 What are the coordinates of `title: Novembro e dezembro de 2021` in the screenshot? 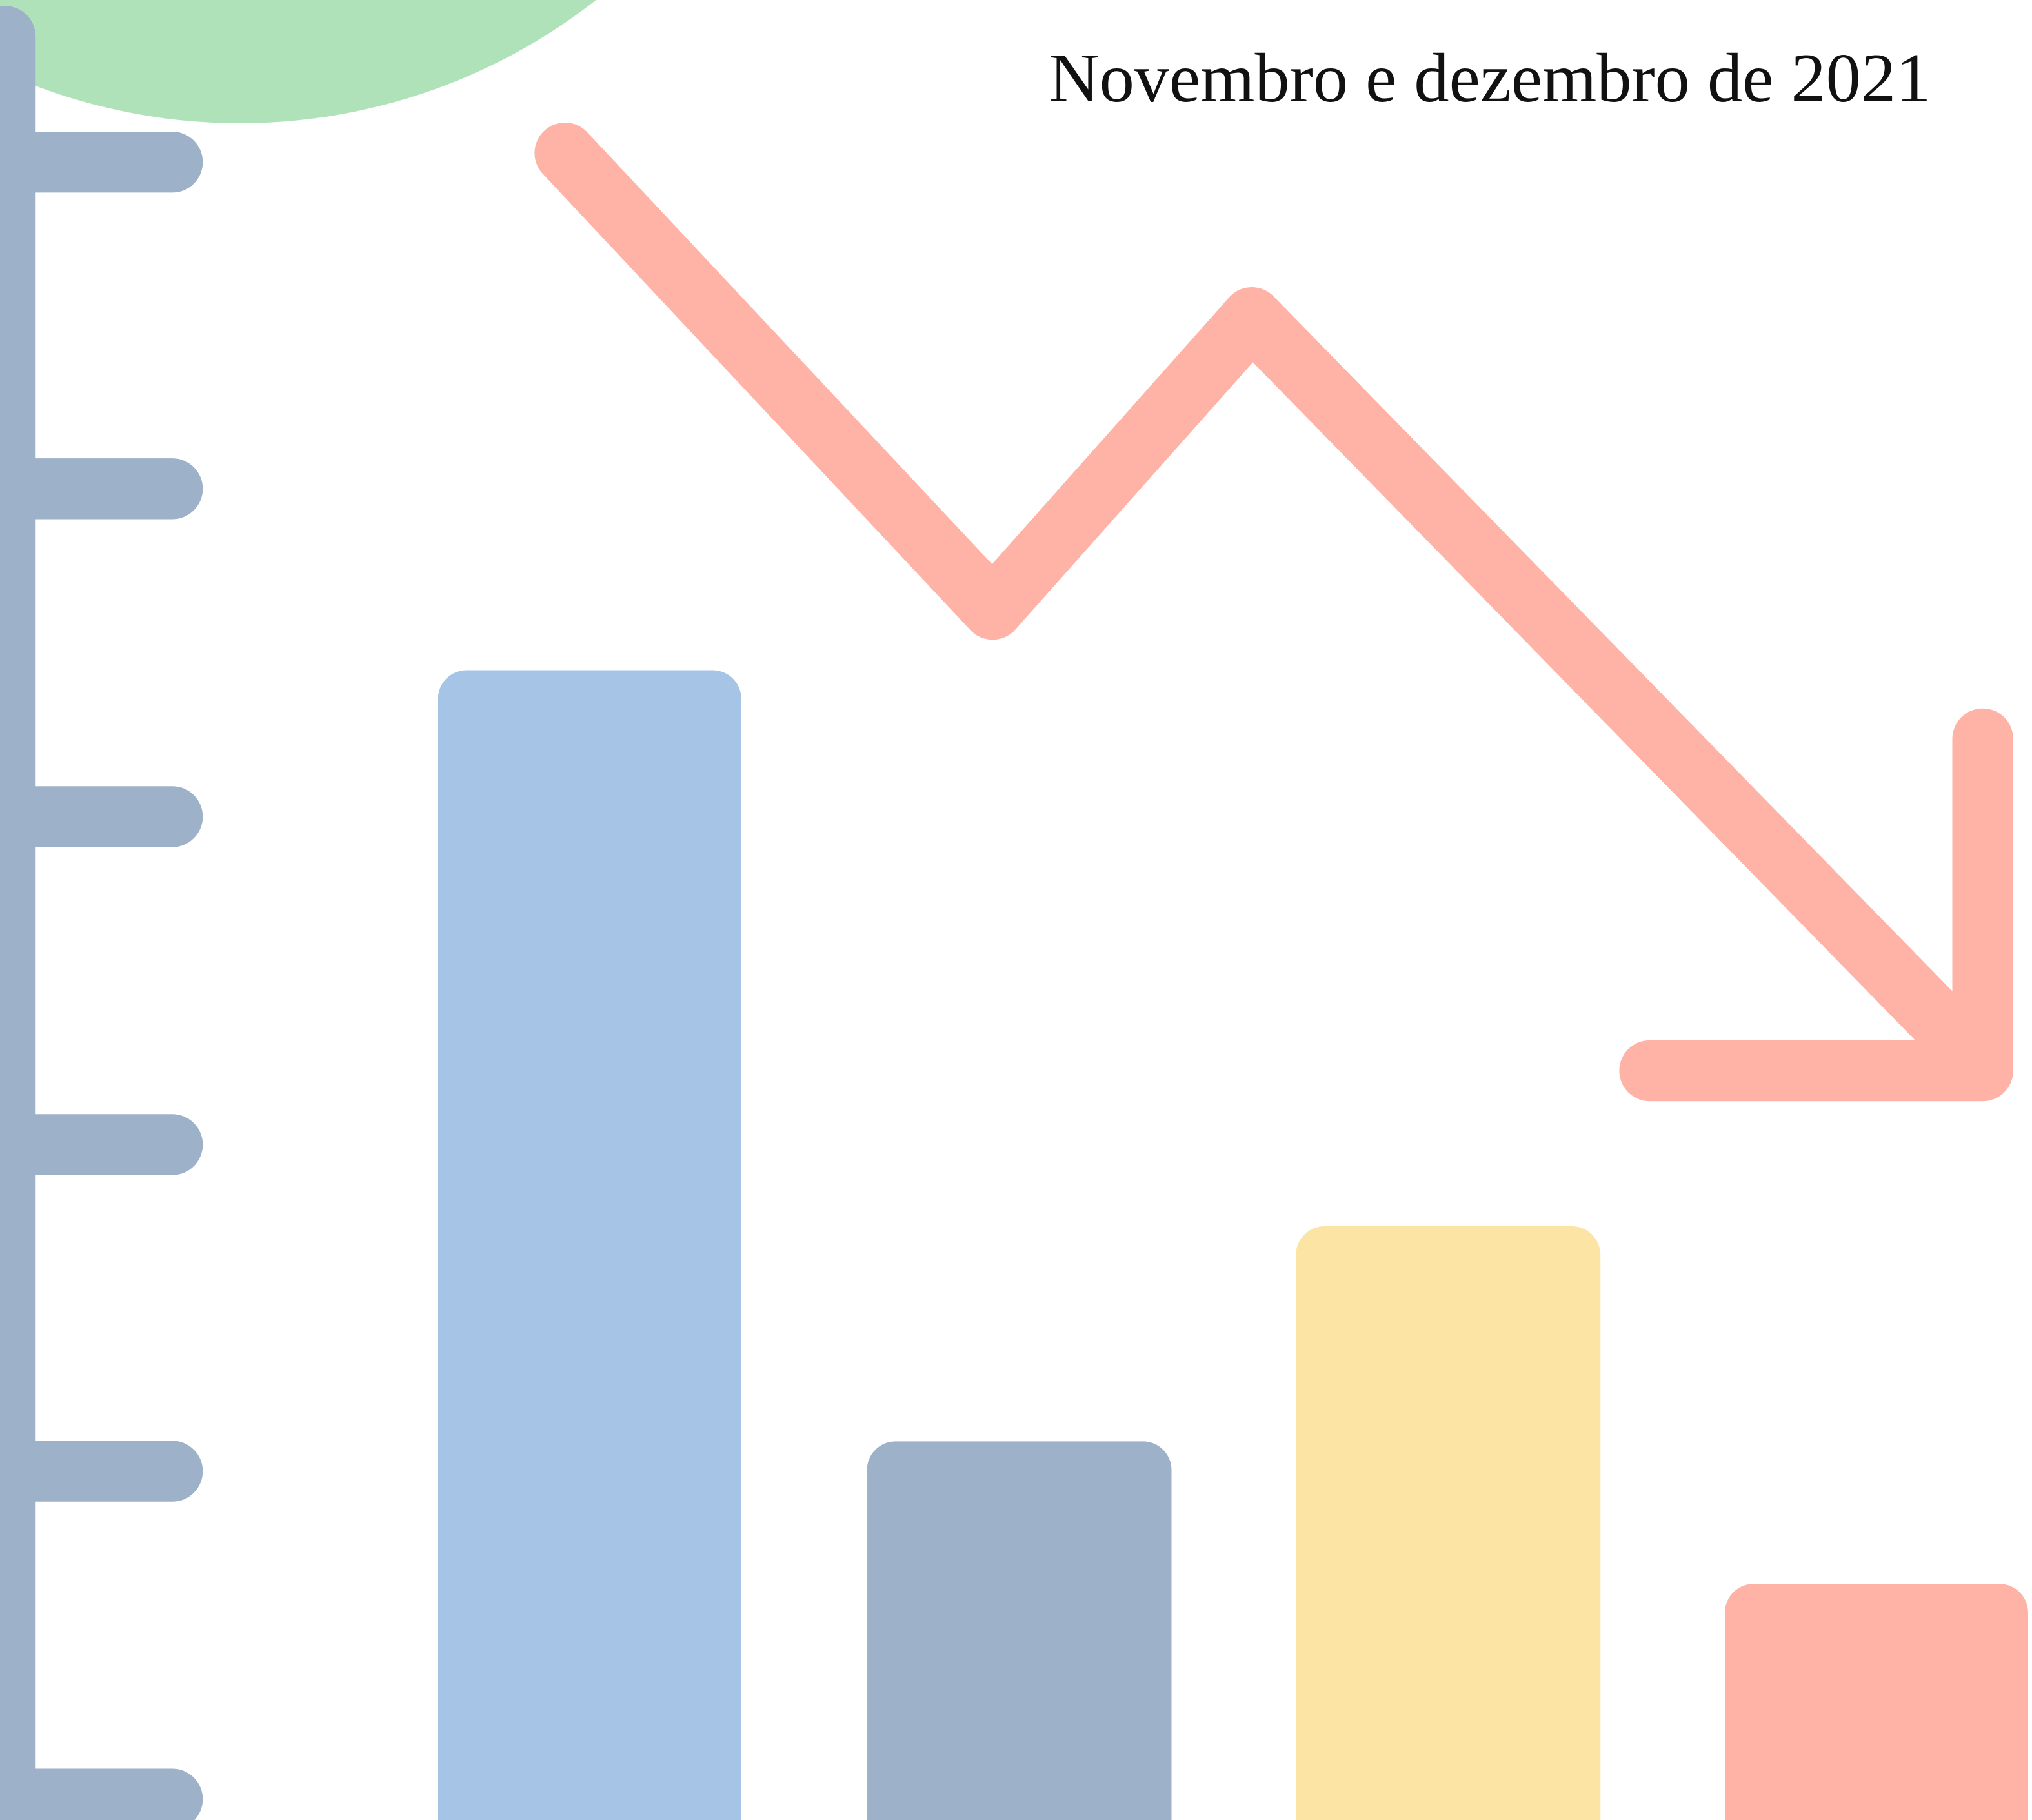 It's located at (1490, 78).